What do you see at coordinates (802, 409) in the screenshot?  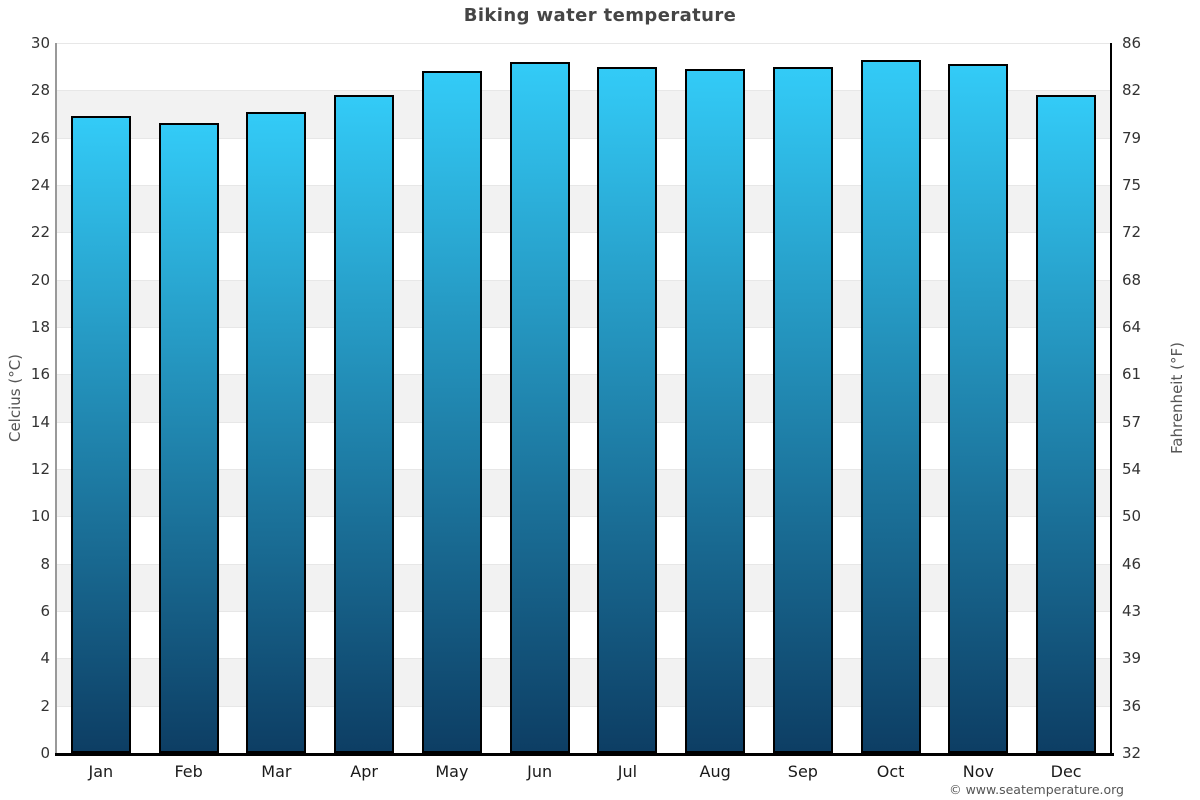 I see `bar-sep` at bounding box center [802, 409].